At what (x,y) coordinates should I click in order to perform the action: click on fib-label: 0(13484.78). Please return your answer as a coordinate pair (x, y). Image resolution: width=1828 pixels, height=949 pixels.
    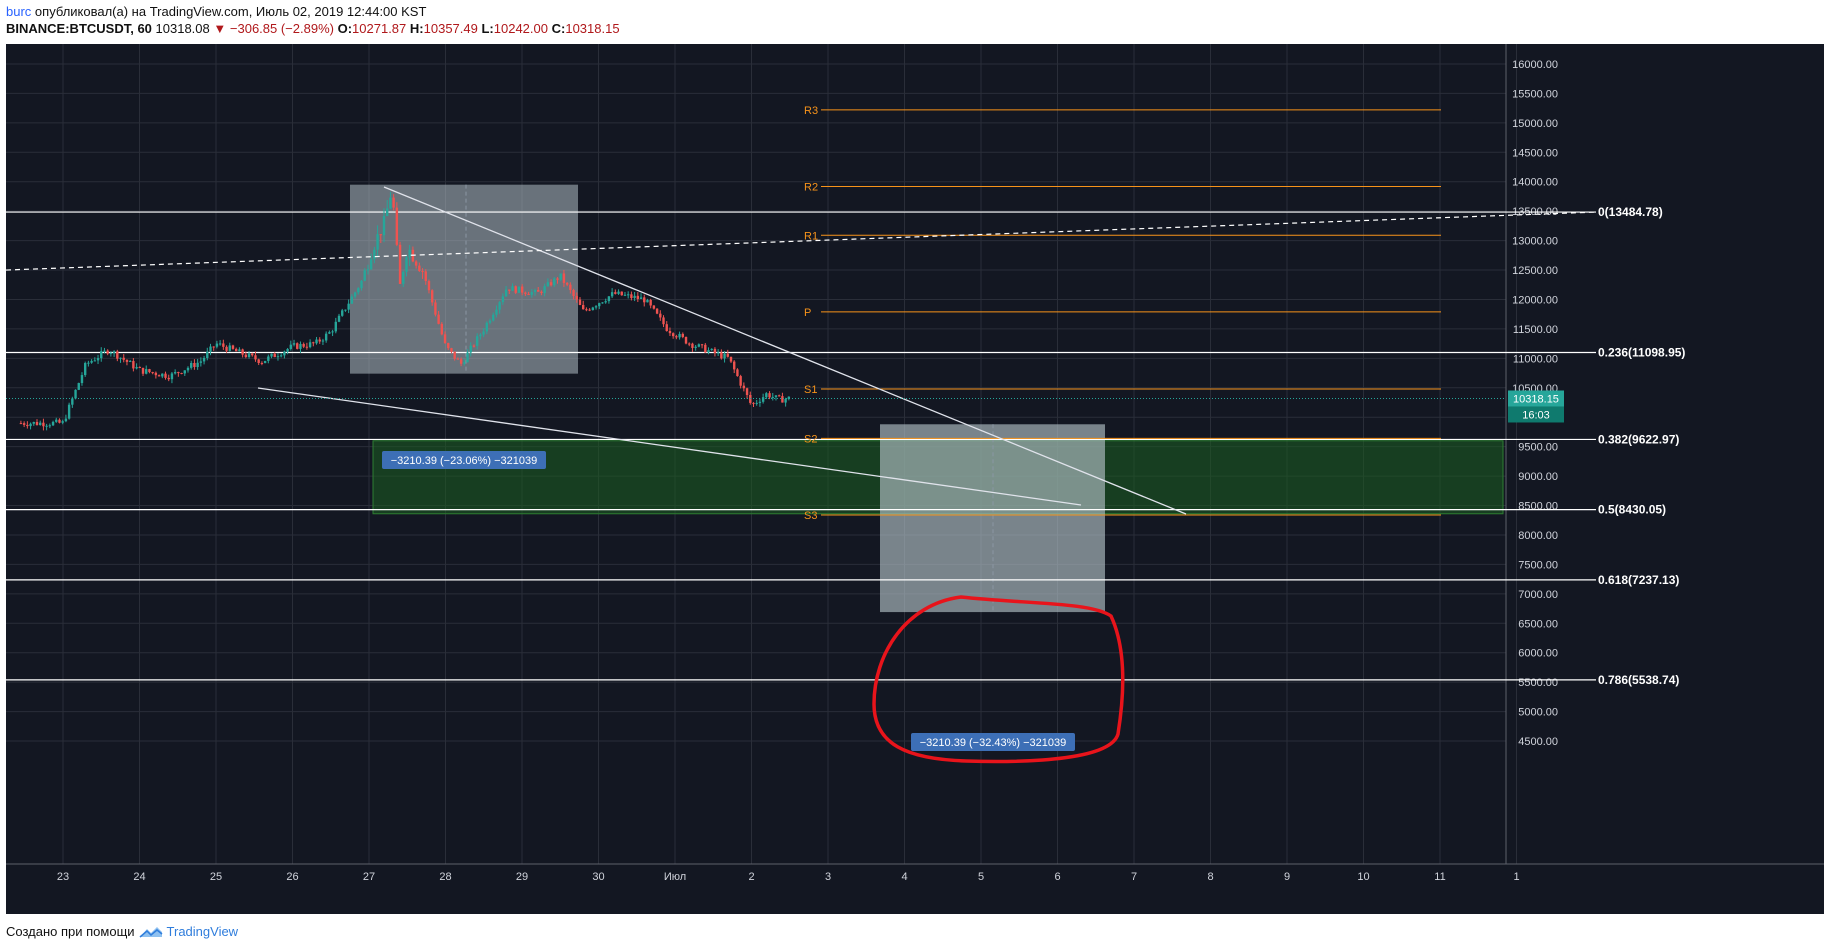
    Looking at the image, I should click on (1630, 212).